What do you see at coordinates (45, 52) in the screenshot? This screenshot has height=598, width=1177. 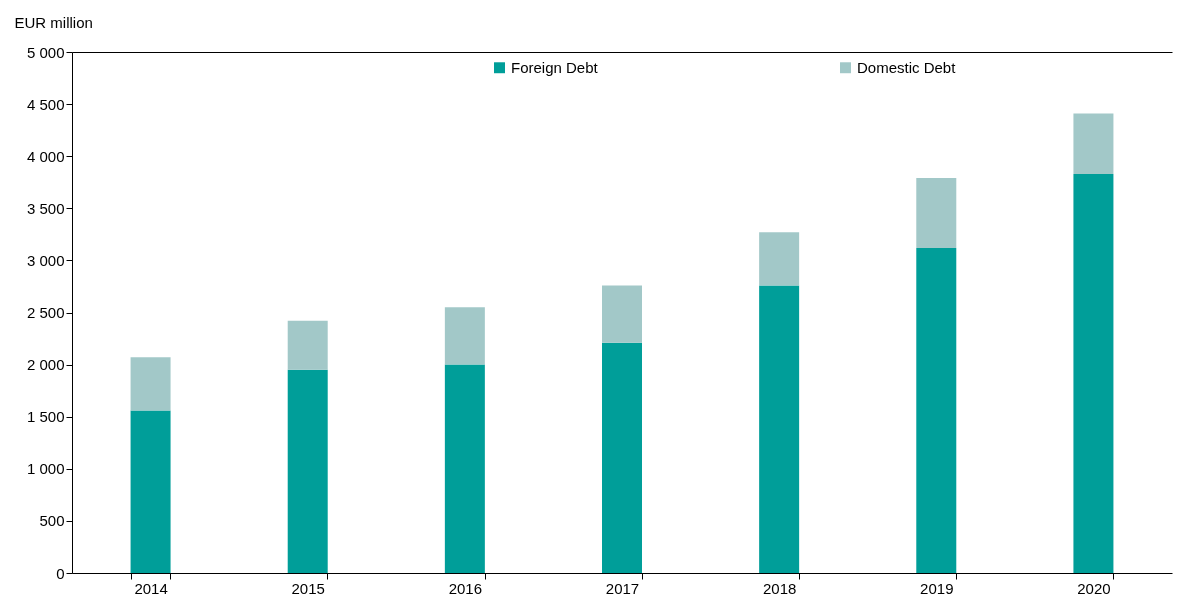 I see `y-tick-label: 5 000` at bounding box center [45, 52].